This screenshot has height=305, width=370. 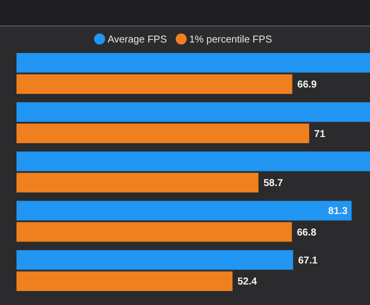 What do you see at coordinates (248, 282) in the screenshot?
I see `data-label: 52.4` at bounding box center [248, 282].